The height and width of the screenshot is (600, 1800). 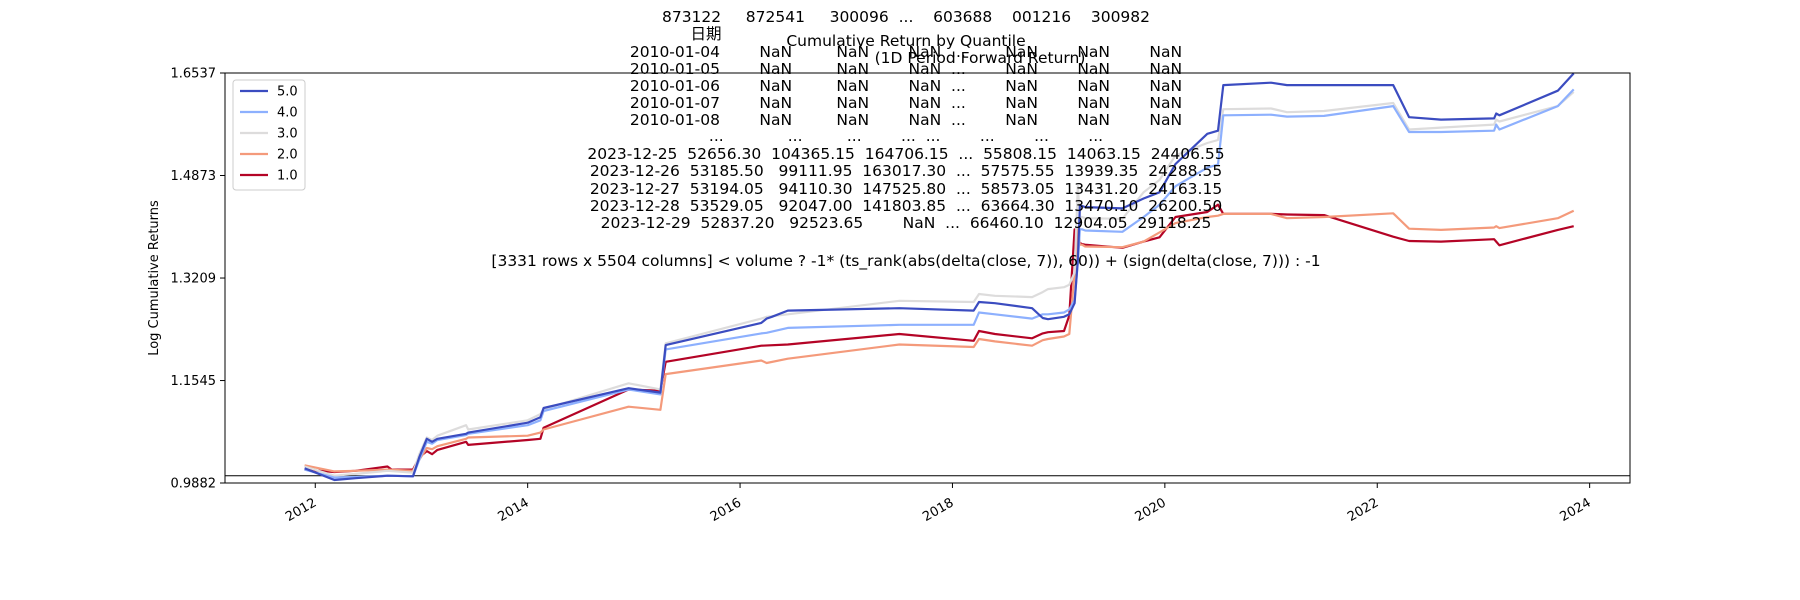 What do you see at coordinates (194, 279) in the screenshot?
I see `y-tick-label: 1.3209` at bounding box center [194, 279].